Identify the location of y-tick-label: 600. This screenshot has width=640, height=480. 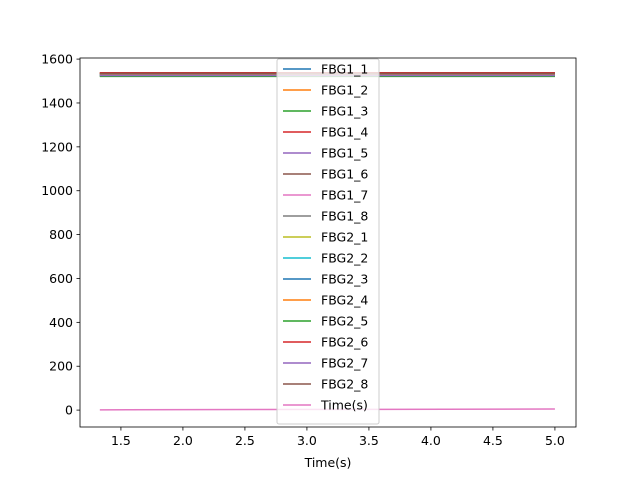
(61, 278).